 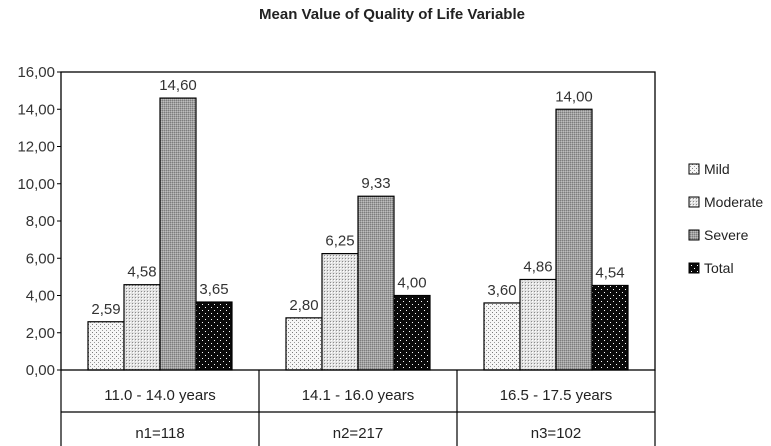 What do you see at coordinates (213, 289) in the screenshot?
I see `data-label: 3,65` at bounding box center [213, 289].